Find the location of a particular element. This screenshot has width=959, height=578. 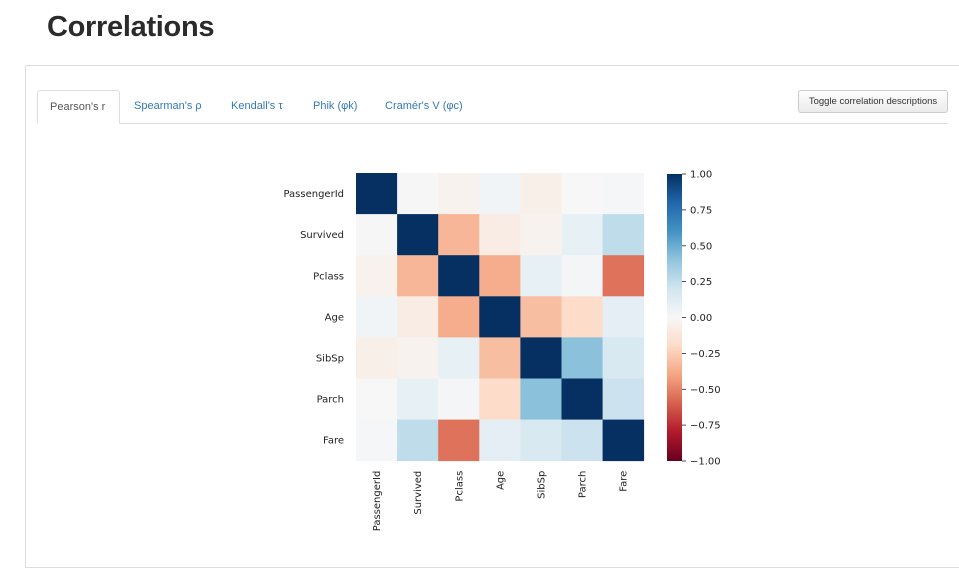

column-tick-label: Survived is located at coordinates (418, 493).